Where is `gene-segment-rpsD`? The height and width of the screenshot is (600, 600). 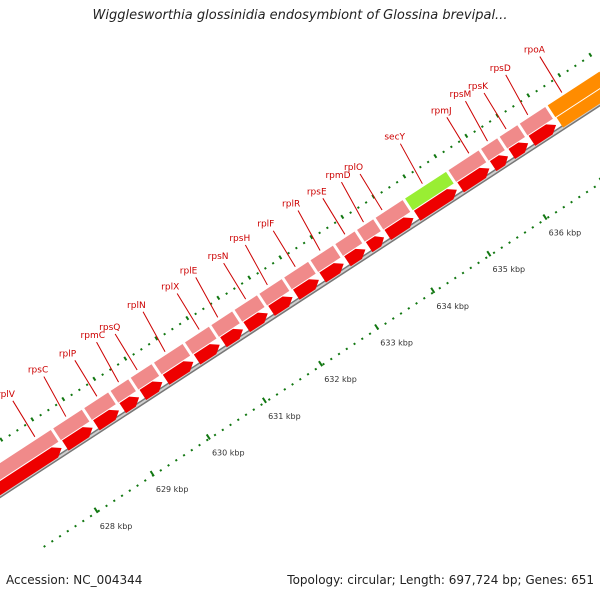 gene-segment-rpsD is located at coordinates (536, 121).